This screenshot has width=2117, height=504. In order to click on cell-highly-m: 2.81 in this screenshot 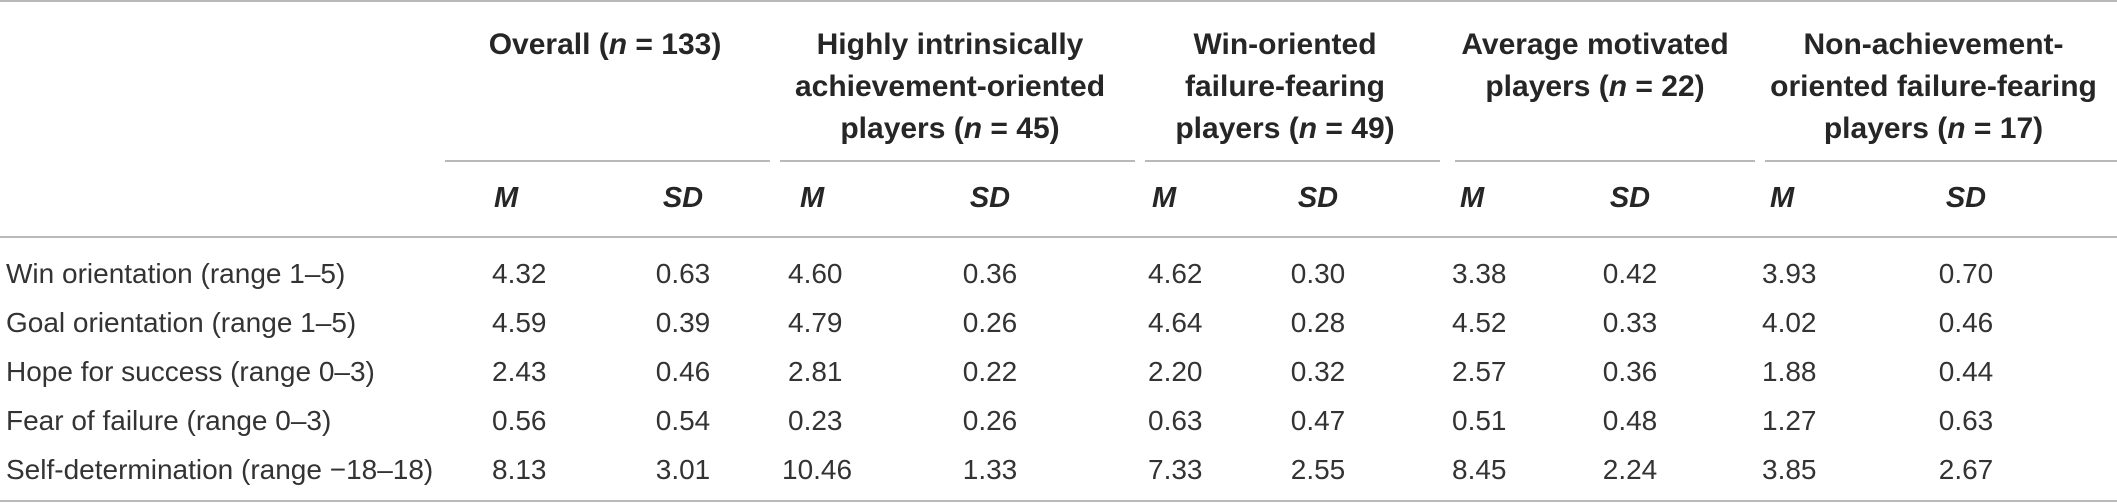, I will do `click(815, 371)`.